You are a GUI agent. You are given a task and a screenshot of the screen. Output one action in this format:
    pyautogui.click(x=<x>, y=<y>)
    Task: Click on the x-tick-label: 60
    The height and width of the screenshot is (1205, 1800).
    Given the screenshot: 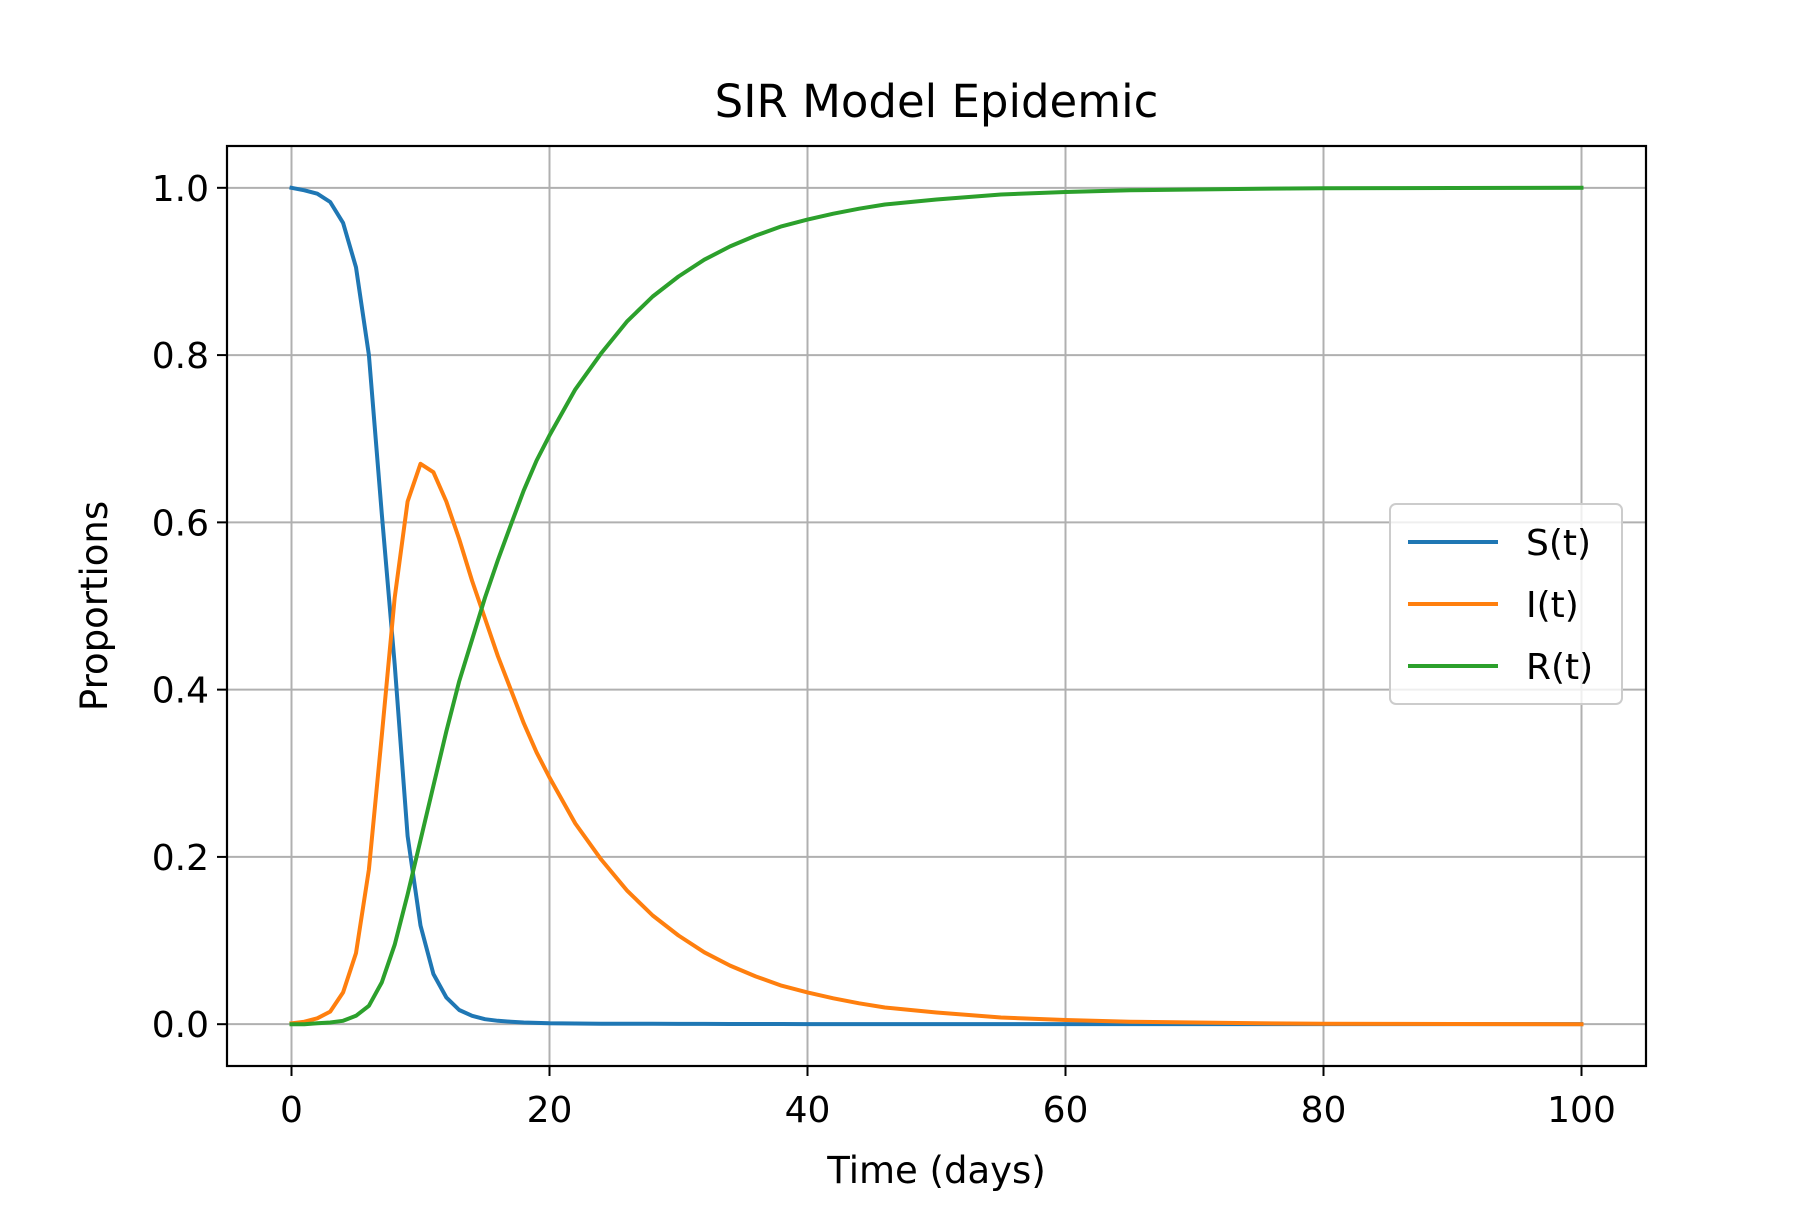 What is the action you would take?
    pyautogui.click(x=1066, y=1110)
    